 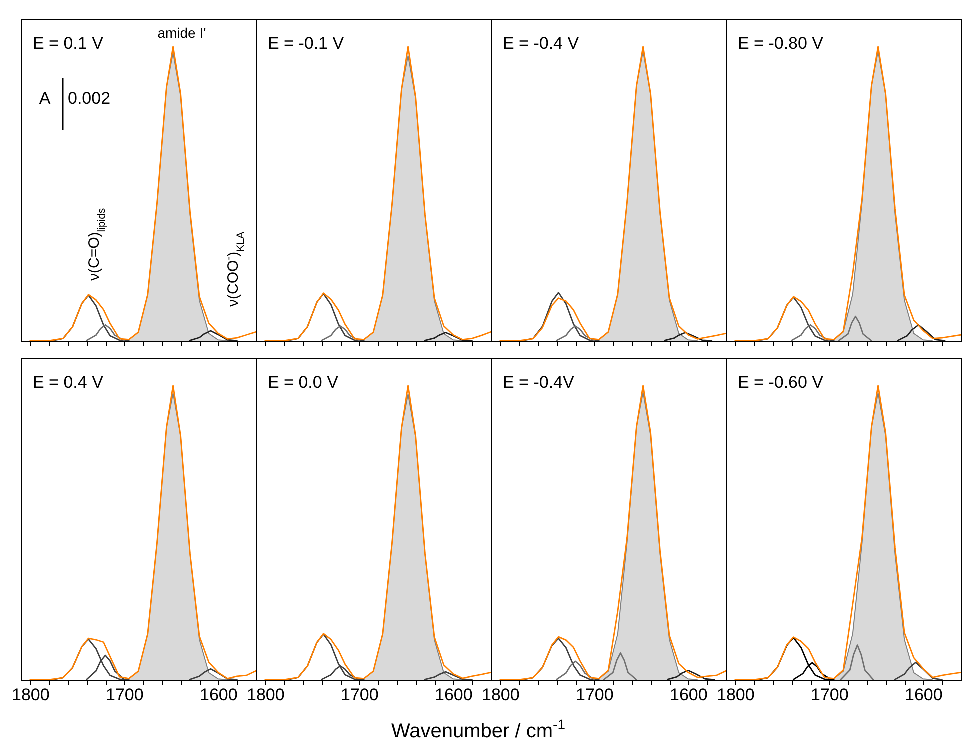 What do you see at coordinates (781, 382) in the screenshot?
I see `chart-title: E = -0.60 V` at bounding box center [781, 382].